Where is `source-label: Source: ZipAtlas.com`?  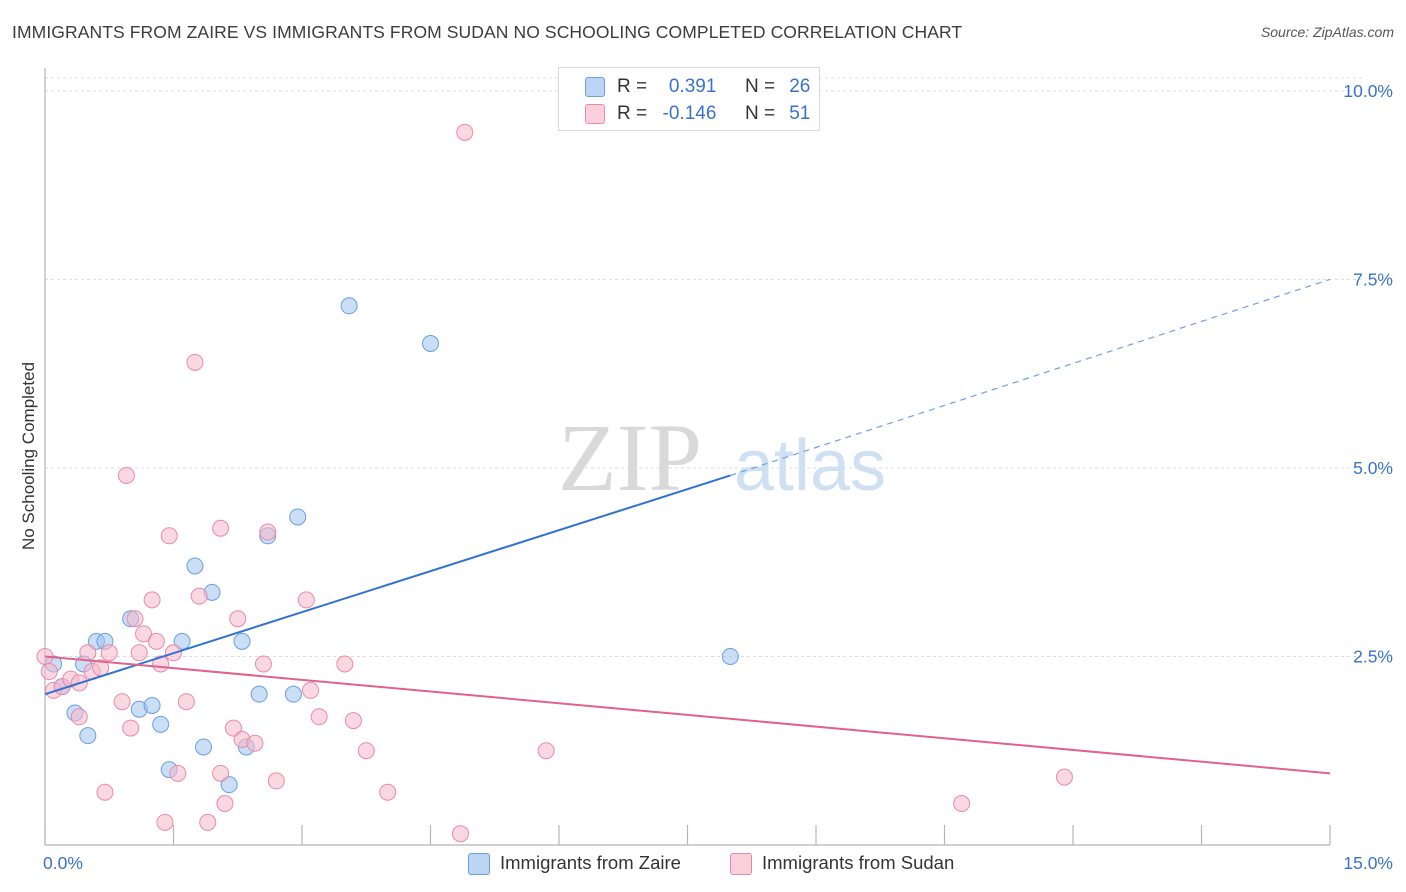 source-label: Source: ZipAtlas.com is located at coordinates (1327, 32).